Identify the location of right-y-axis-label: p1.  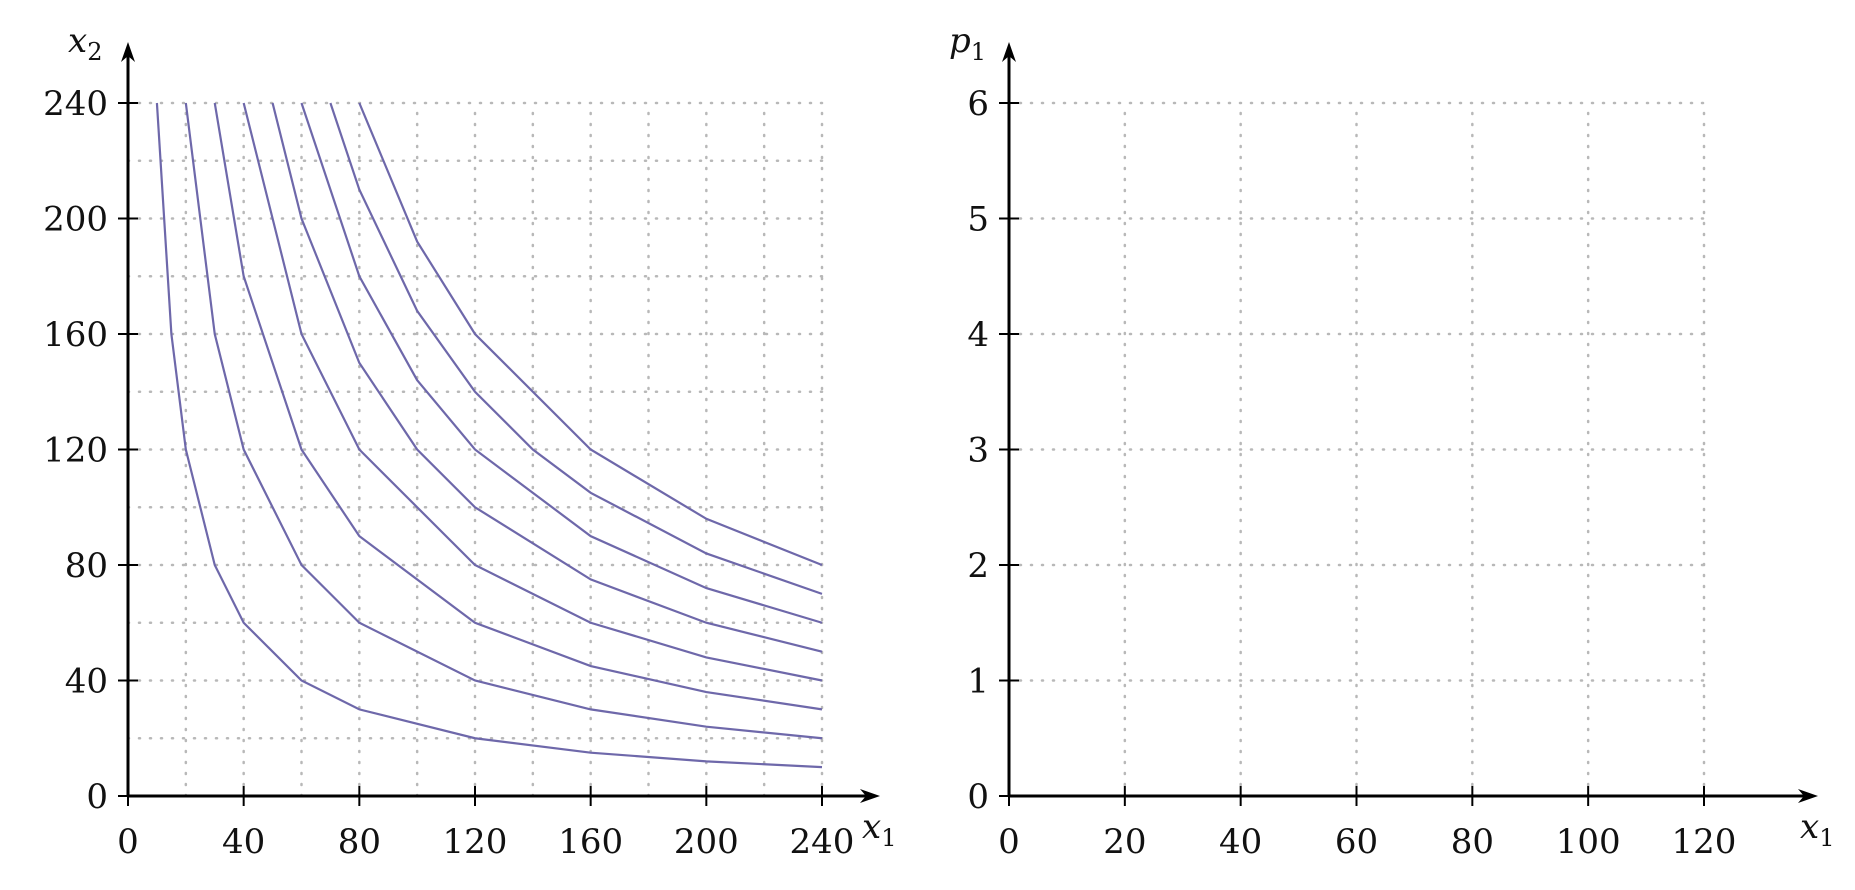
(967, 43).